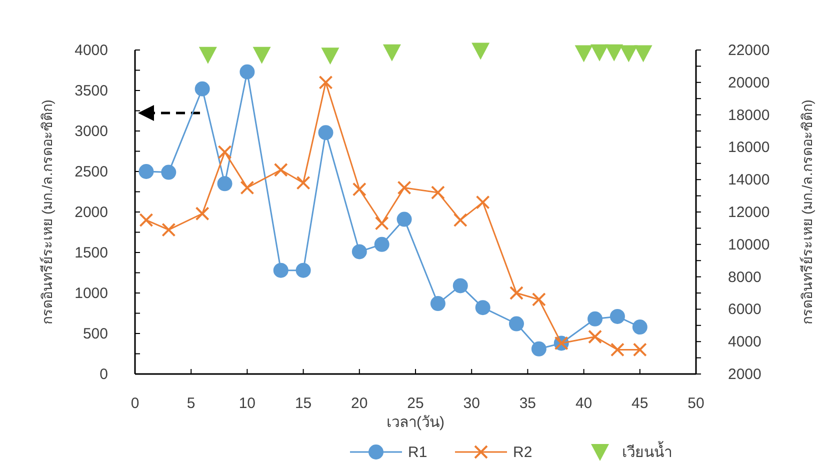 This screenshot has width=827, height=465. Describe the element at coordinates (47, 212) in the screenshot. I see `y-axis-title: กรดอินทรีย์ระเหย (มก./ล.กรดอะซิติก)` at that location.